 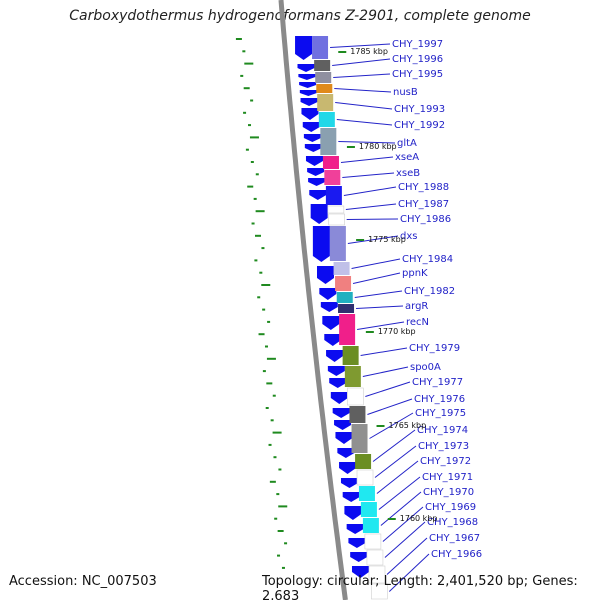 What do you see at coordinates (417, 322) in the screenshot?
I see `gene-label: recN` at bounding box center [417, 322].